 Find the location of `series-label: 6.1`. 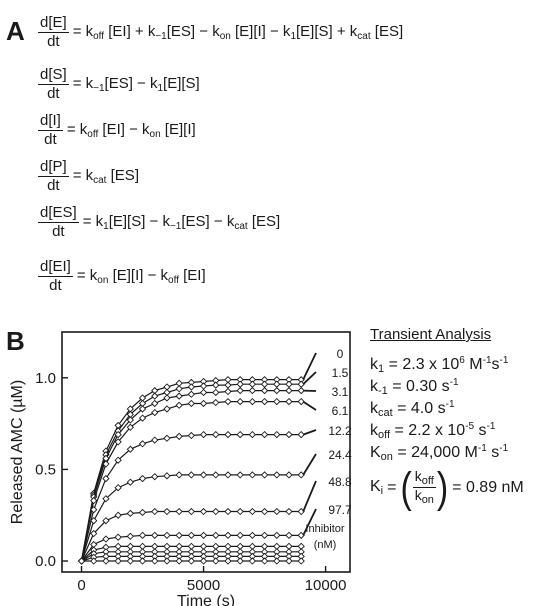

series-label: 6.1 is located at coordinates (340, 411).